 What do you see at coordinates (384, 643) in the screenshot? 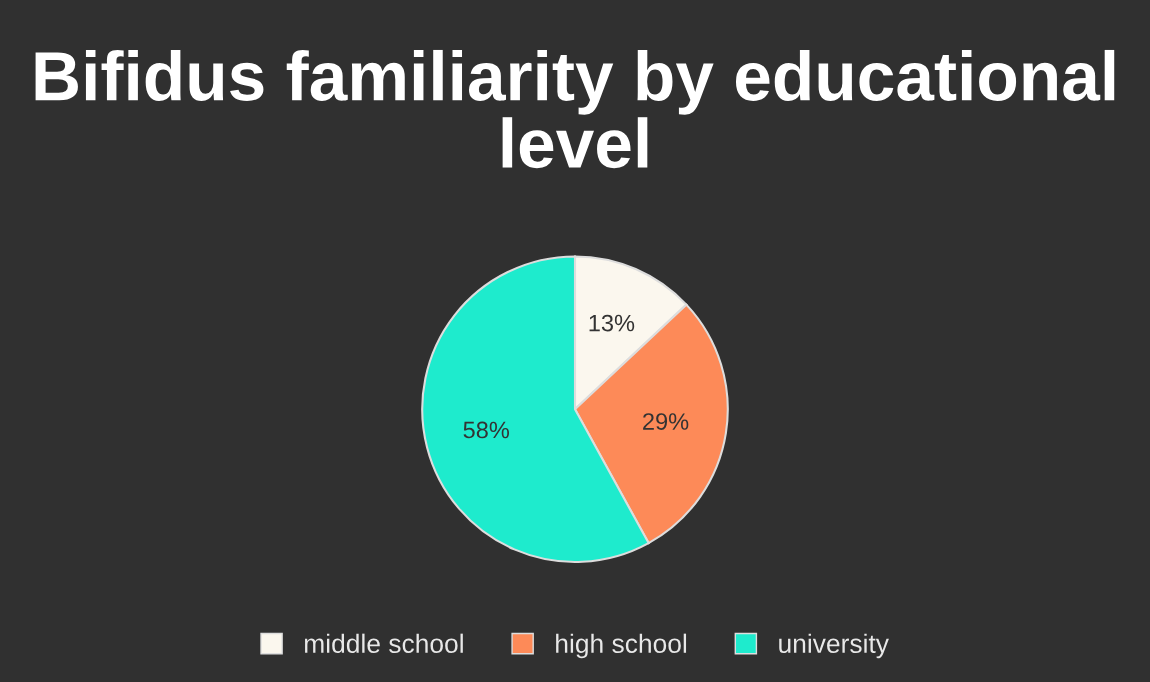
I see `legend-label: middle school` at bounding box center [384, 643].